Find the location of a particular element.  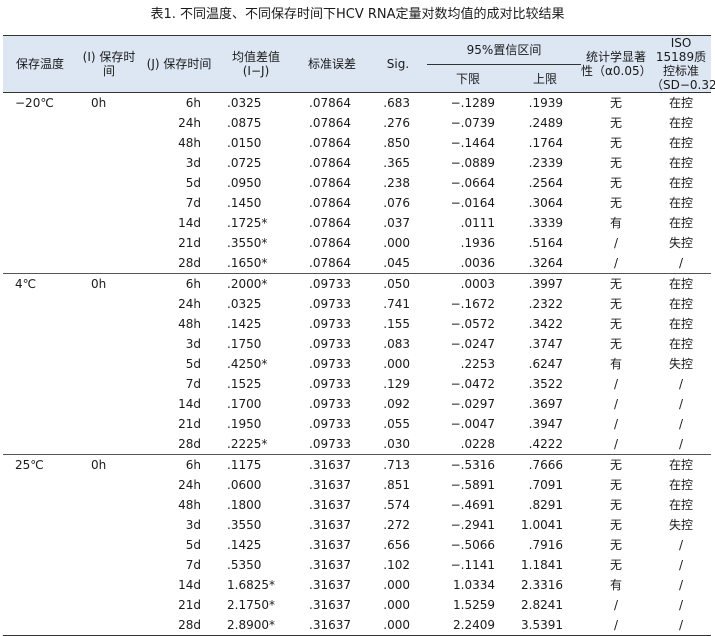

cell-ci-lower: −.0047 is located at coordinates (472, 424).